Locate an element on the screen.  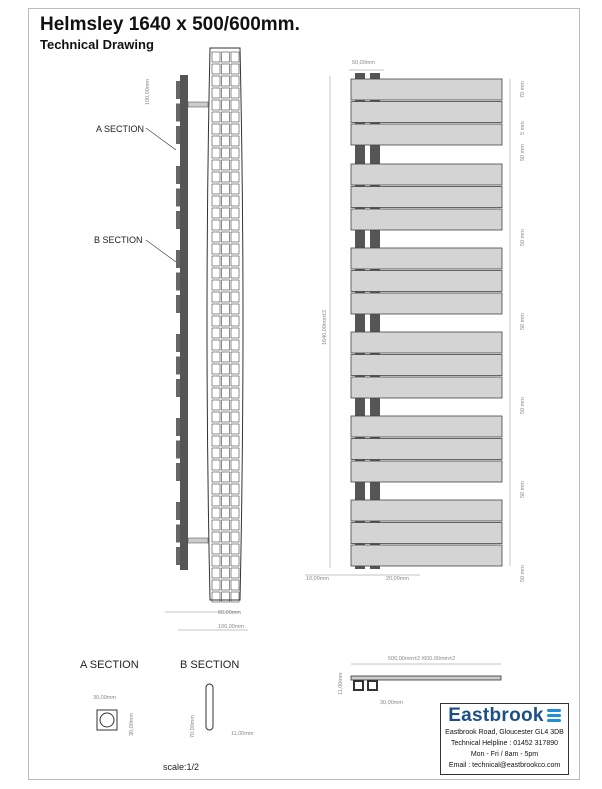
top-view-tube-left is located at coordinates (358, 685).